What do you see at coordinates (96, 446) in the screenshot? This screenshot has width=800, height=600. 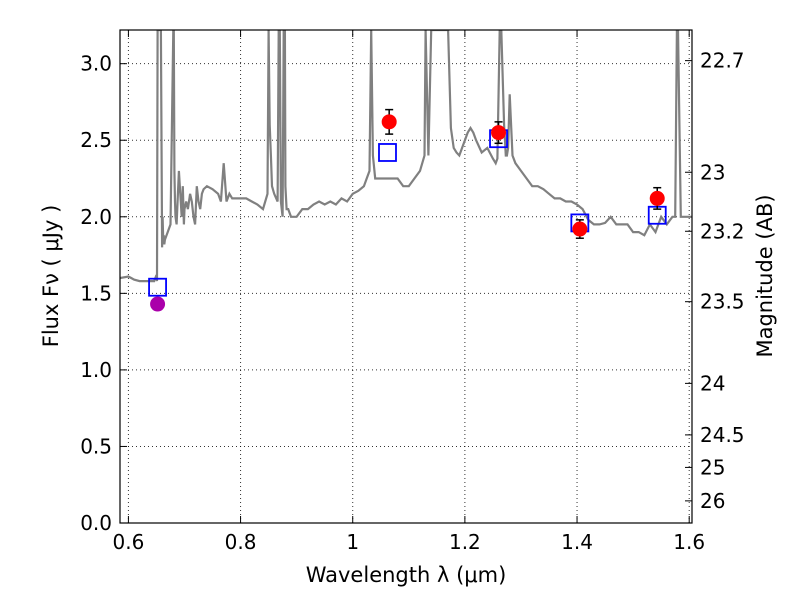 I see `y-tick-label: 0.5` at bounding box center [96, 446].